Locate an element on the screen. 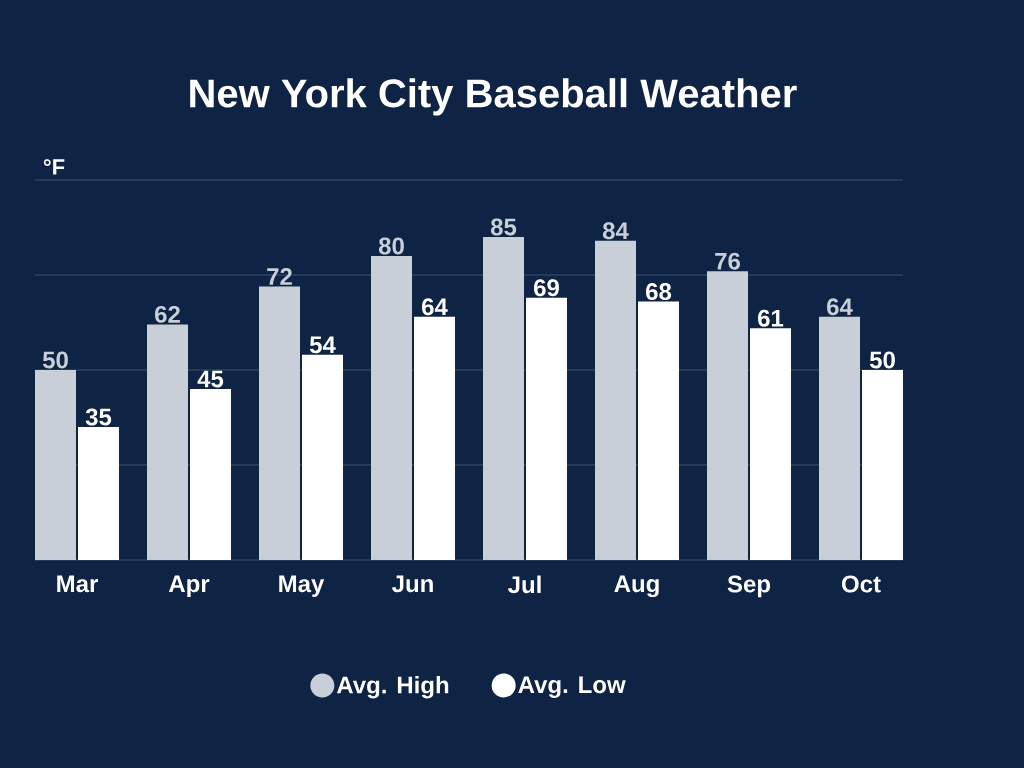 This screenshot has width=1024, height=768. x-tick-label: Jun is located at coordinates (412, 584).